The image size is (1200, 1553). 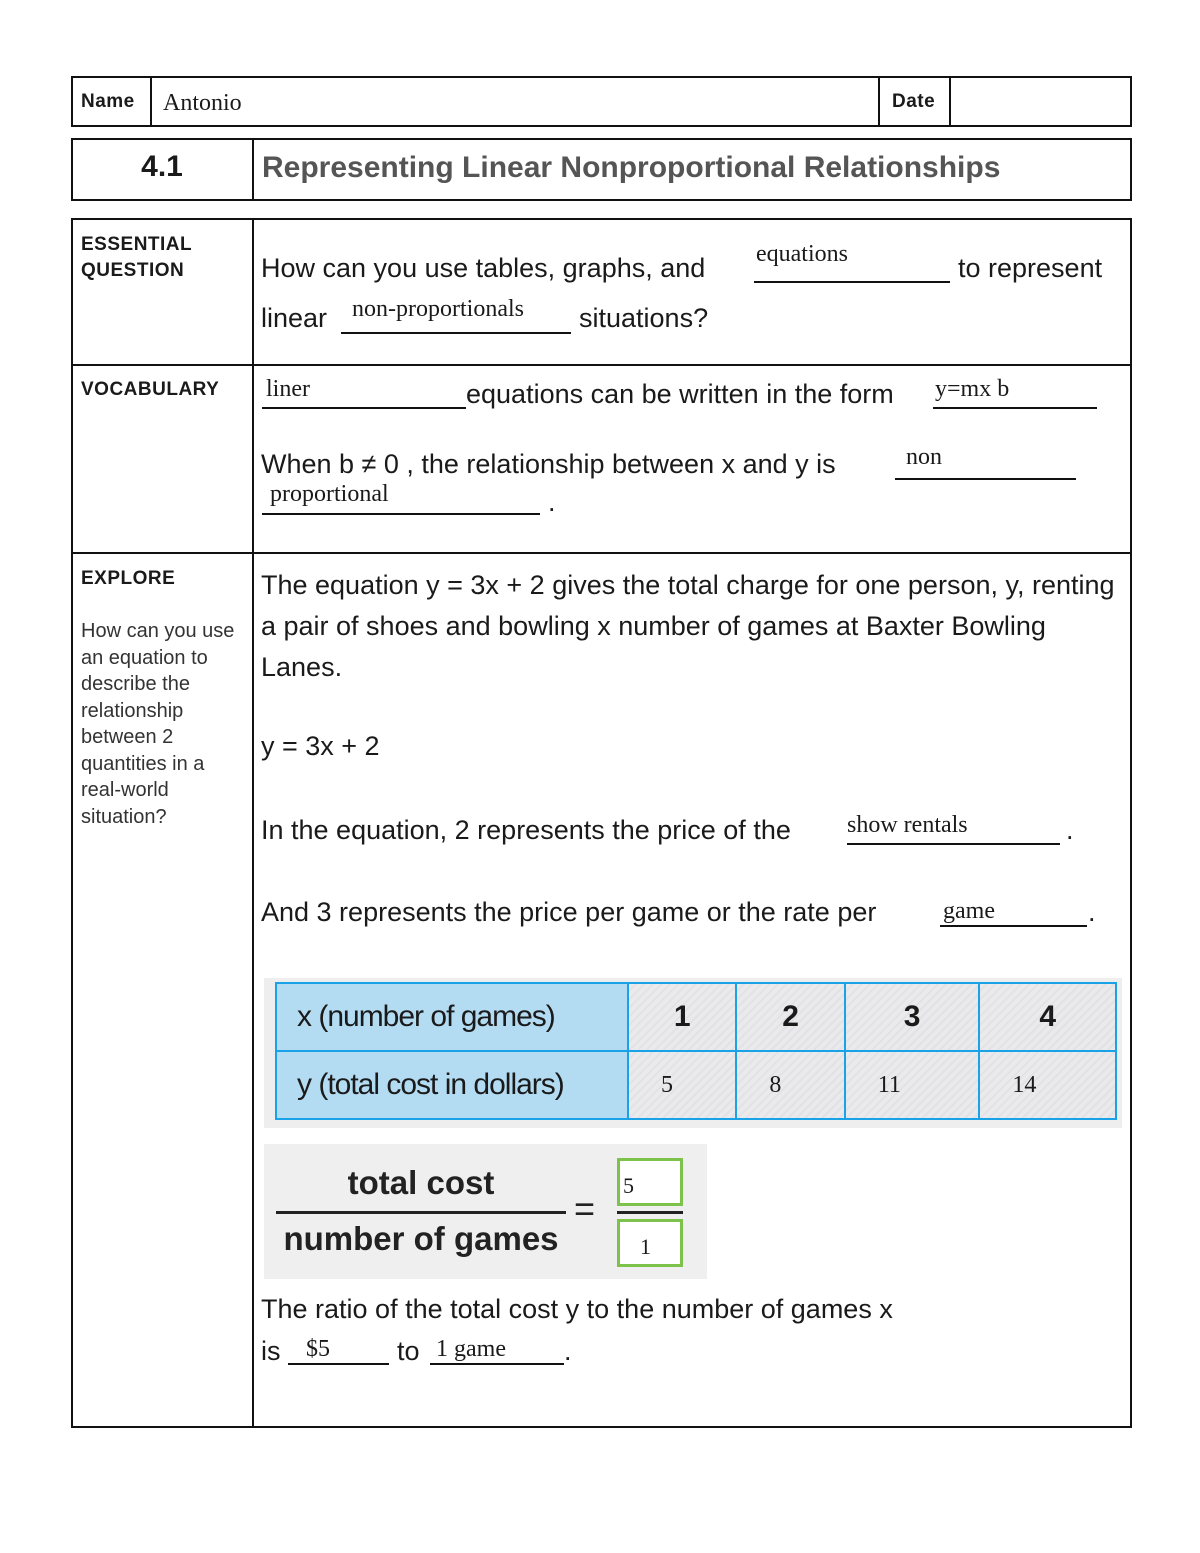 What do you see at coordinates (483, 268) in the screenshot?
I see `eq-text: How can you use tables, graphs, and` at bounding box center [483, 268].